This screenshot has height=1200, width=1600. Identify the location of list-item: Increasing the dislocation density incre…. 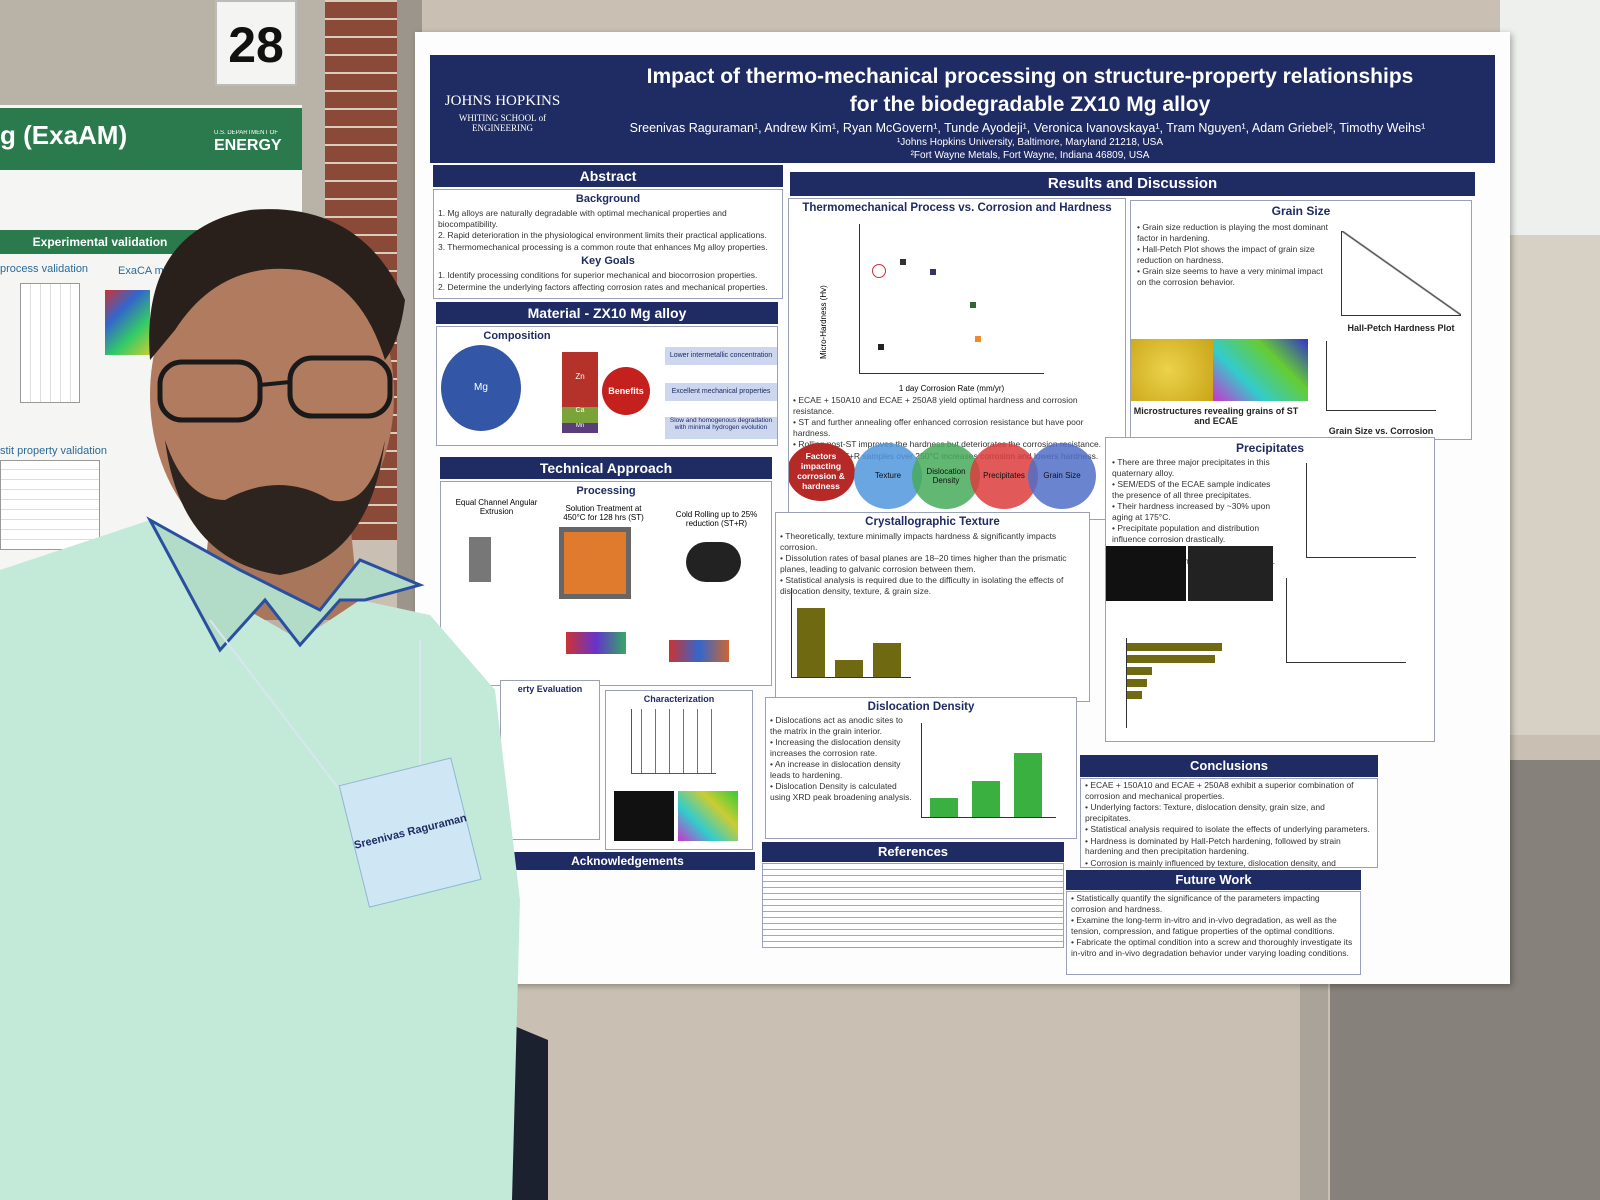
(841, 747).